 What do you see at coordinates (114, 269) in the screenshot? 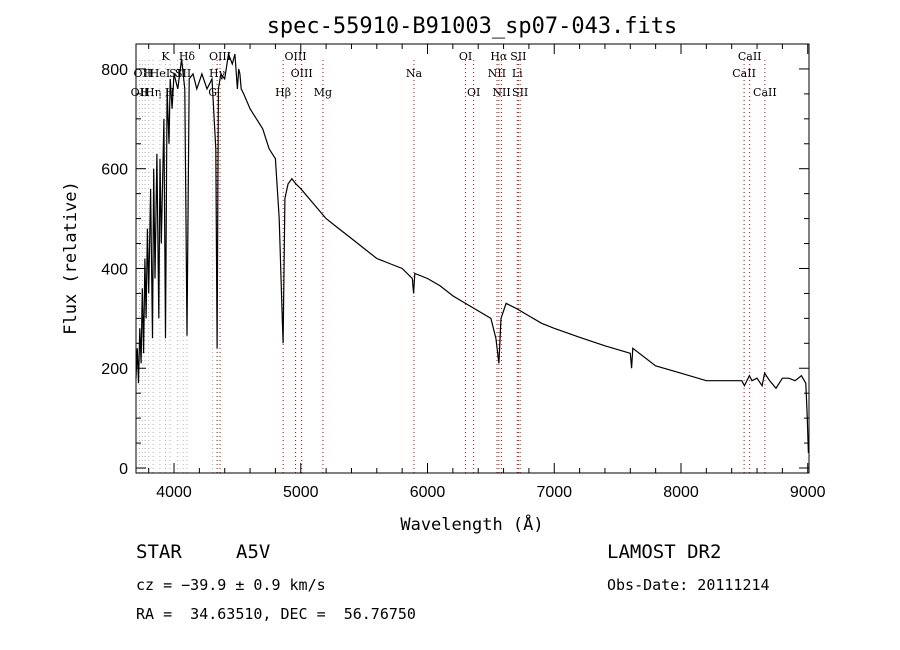
I see `y-tick-label: 400` at bounding box center [114, 269].